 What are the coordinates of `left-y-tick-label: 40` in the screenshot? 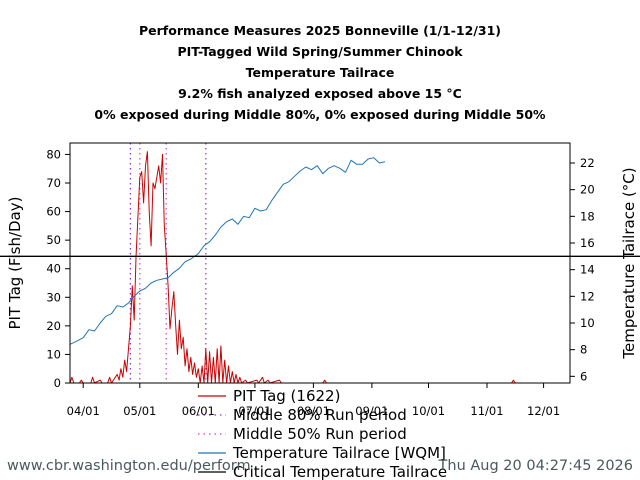 It's located at (53, 269).